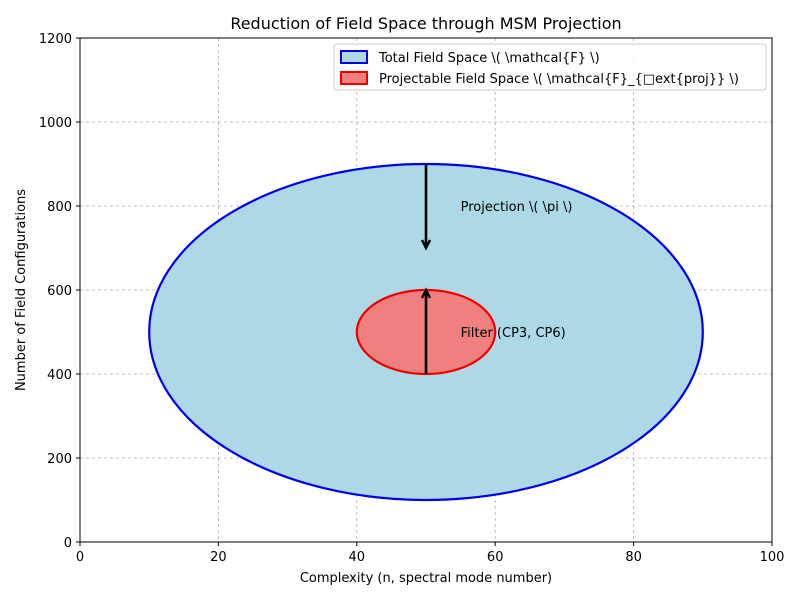  I want to click on x-axis-label: Complexity (n, spectral mode number), so click(426, 578).